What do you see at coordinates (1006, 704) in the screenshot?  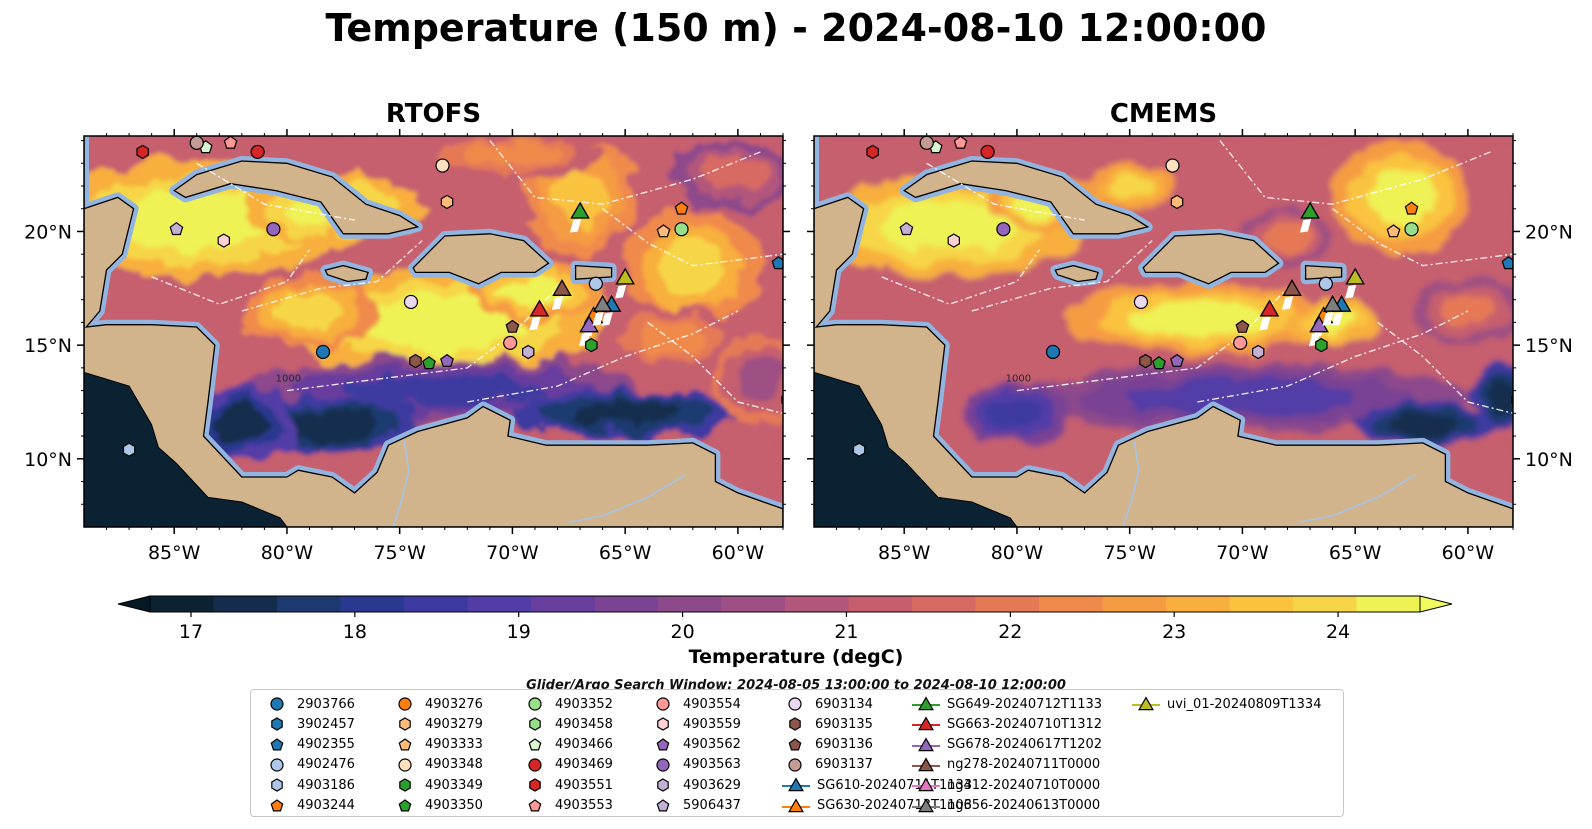 I see `legend-item: SG649-20240712T1133` at bounding box center [1006, 704].